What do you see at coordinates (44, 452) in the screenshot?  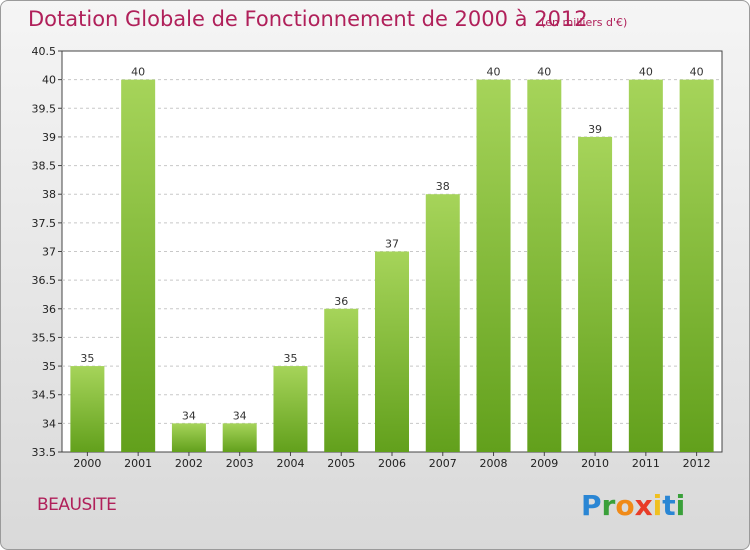 I see `y-tick-label: 33.5` at bounding box center [44, 452].